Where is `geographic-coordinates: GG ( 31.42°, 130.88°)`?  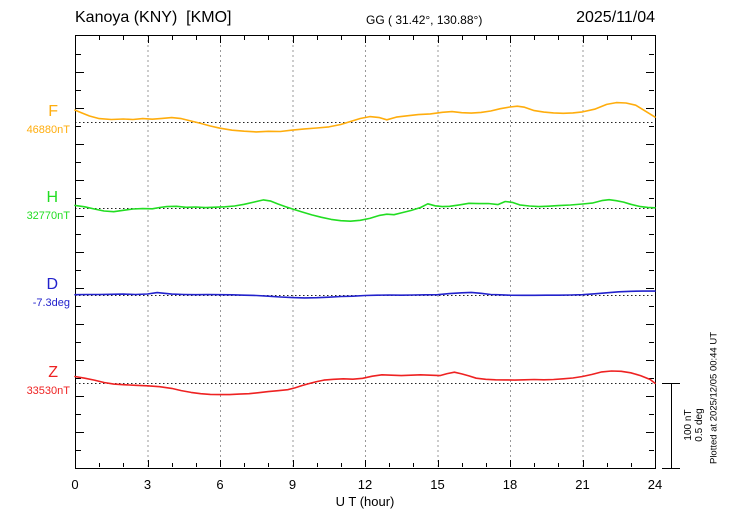 geographic-coordinates: GG ( 31.42°, 130.88°) is located at coordinates (424, 20).